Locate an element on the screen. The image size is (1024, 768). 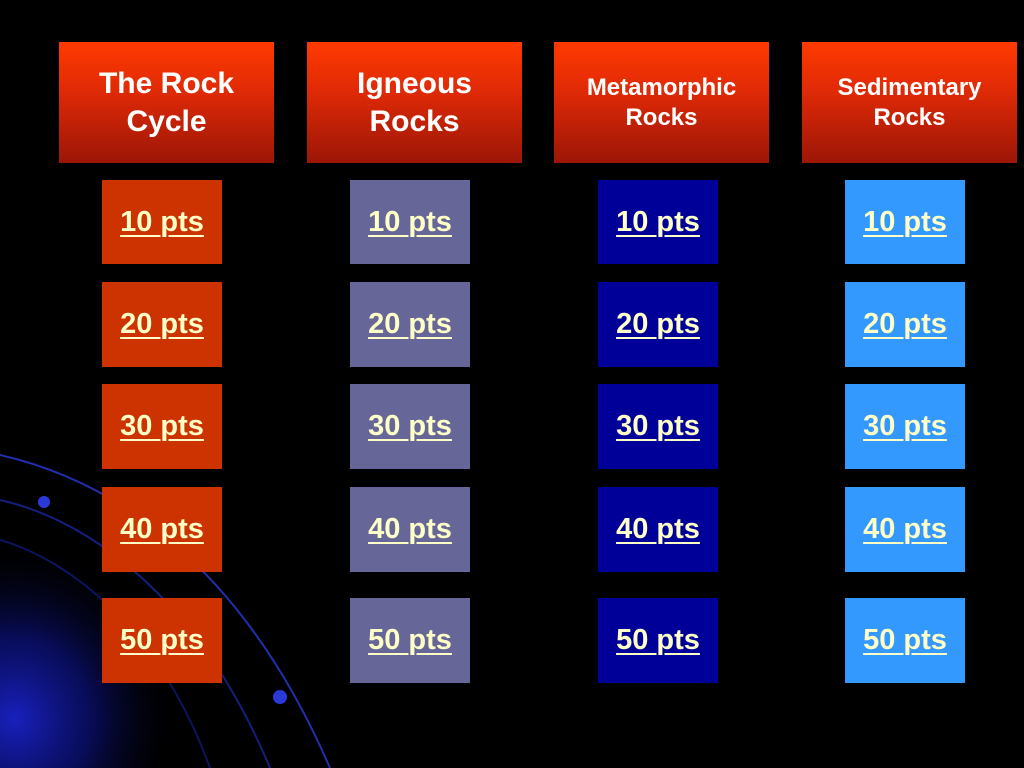
category-title: Sedimentary Rocks is located at coordinates (909, 102).